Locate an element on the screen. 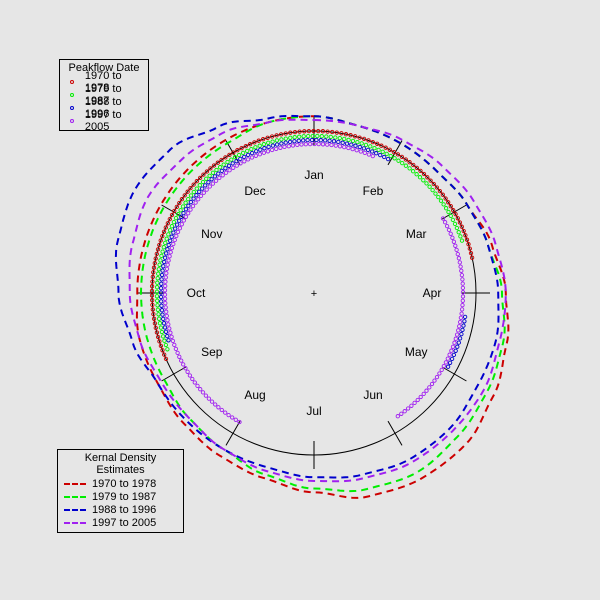  month-label: Dec is located at coordinates (254, 191).